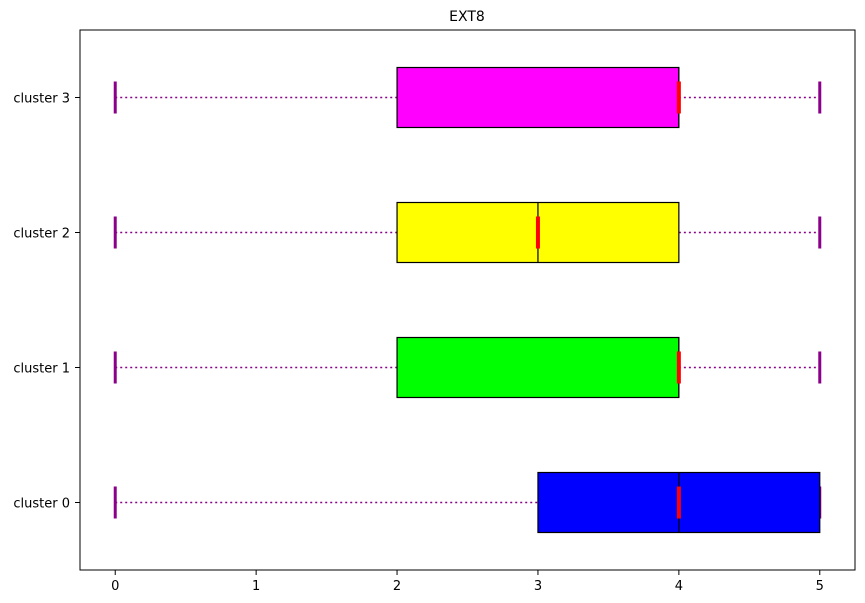  I want to click on x-tick-label: 3, so click(538, 586).